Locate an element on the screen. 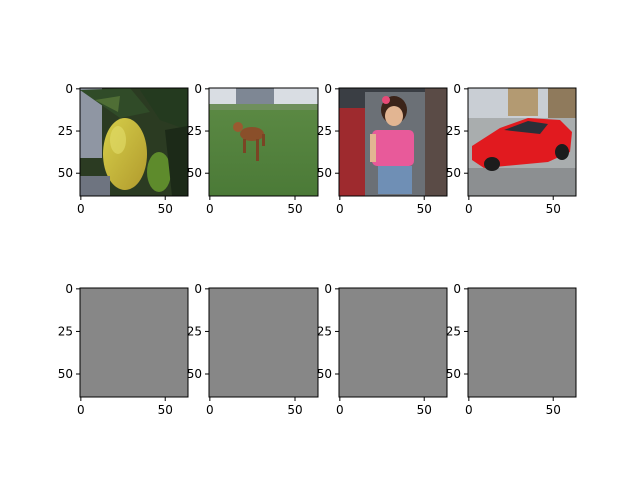 This screenshot has height=480, width=640. image-panel-lemon is located at coordinates (134, 142).